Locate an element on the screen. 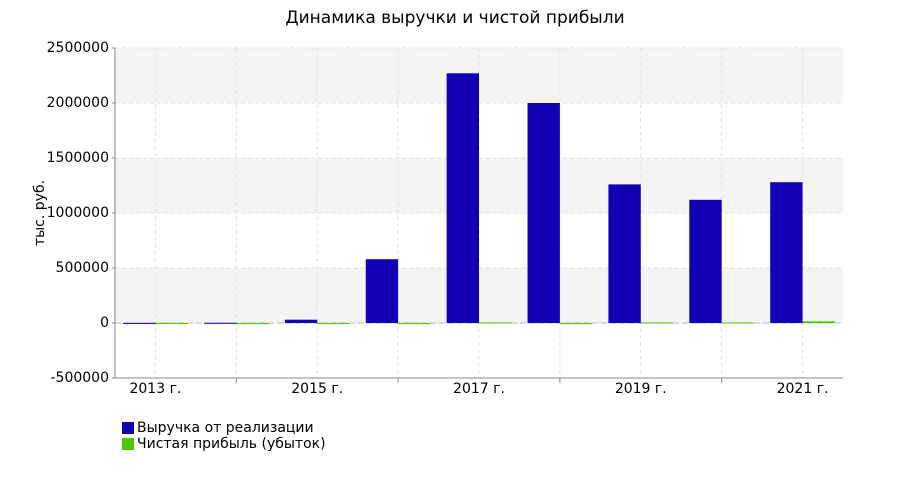  x-tick-label: 2017 г. is located at coordinates (479, 389).